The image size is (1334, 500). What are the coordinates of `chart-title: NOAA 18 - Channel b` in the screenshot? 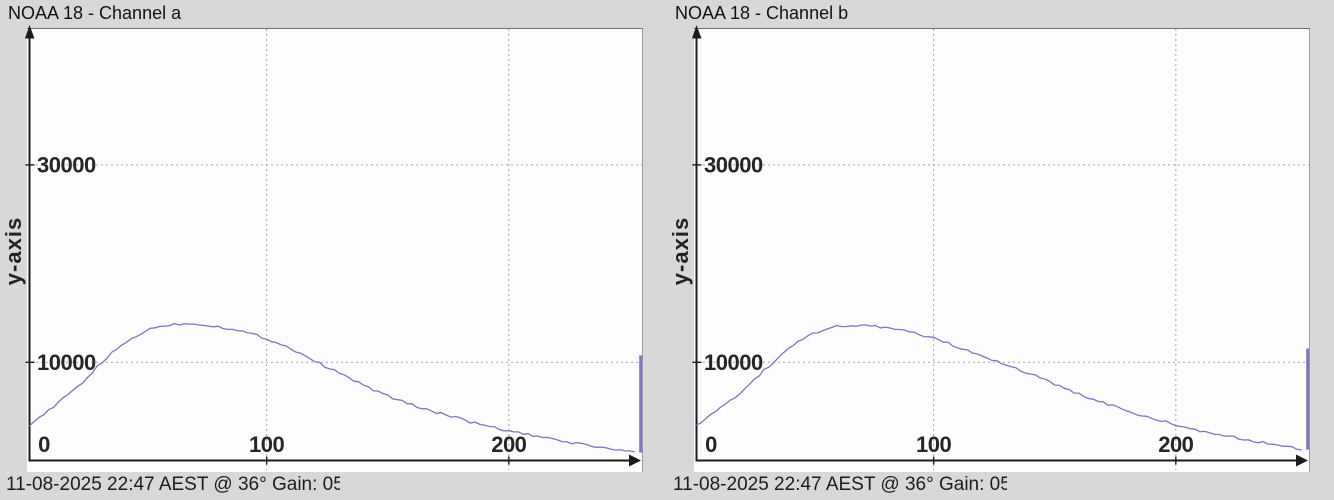 It's located at (762, 13).